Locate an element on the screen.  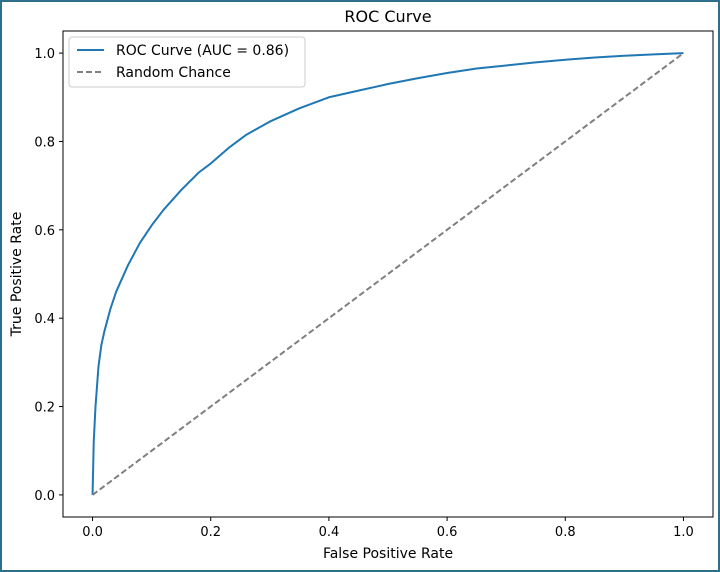
y-tick-label: 0.0 is located at coordinates (44, 496).